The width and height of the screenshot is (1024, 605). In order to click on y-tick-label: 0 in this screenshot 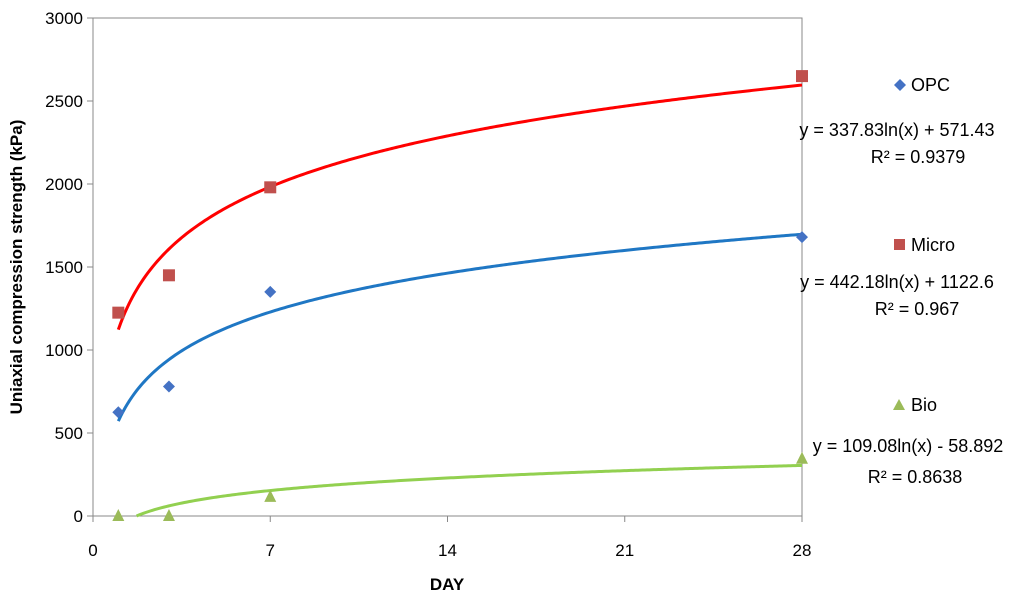, I will do `click(78, 516)`.